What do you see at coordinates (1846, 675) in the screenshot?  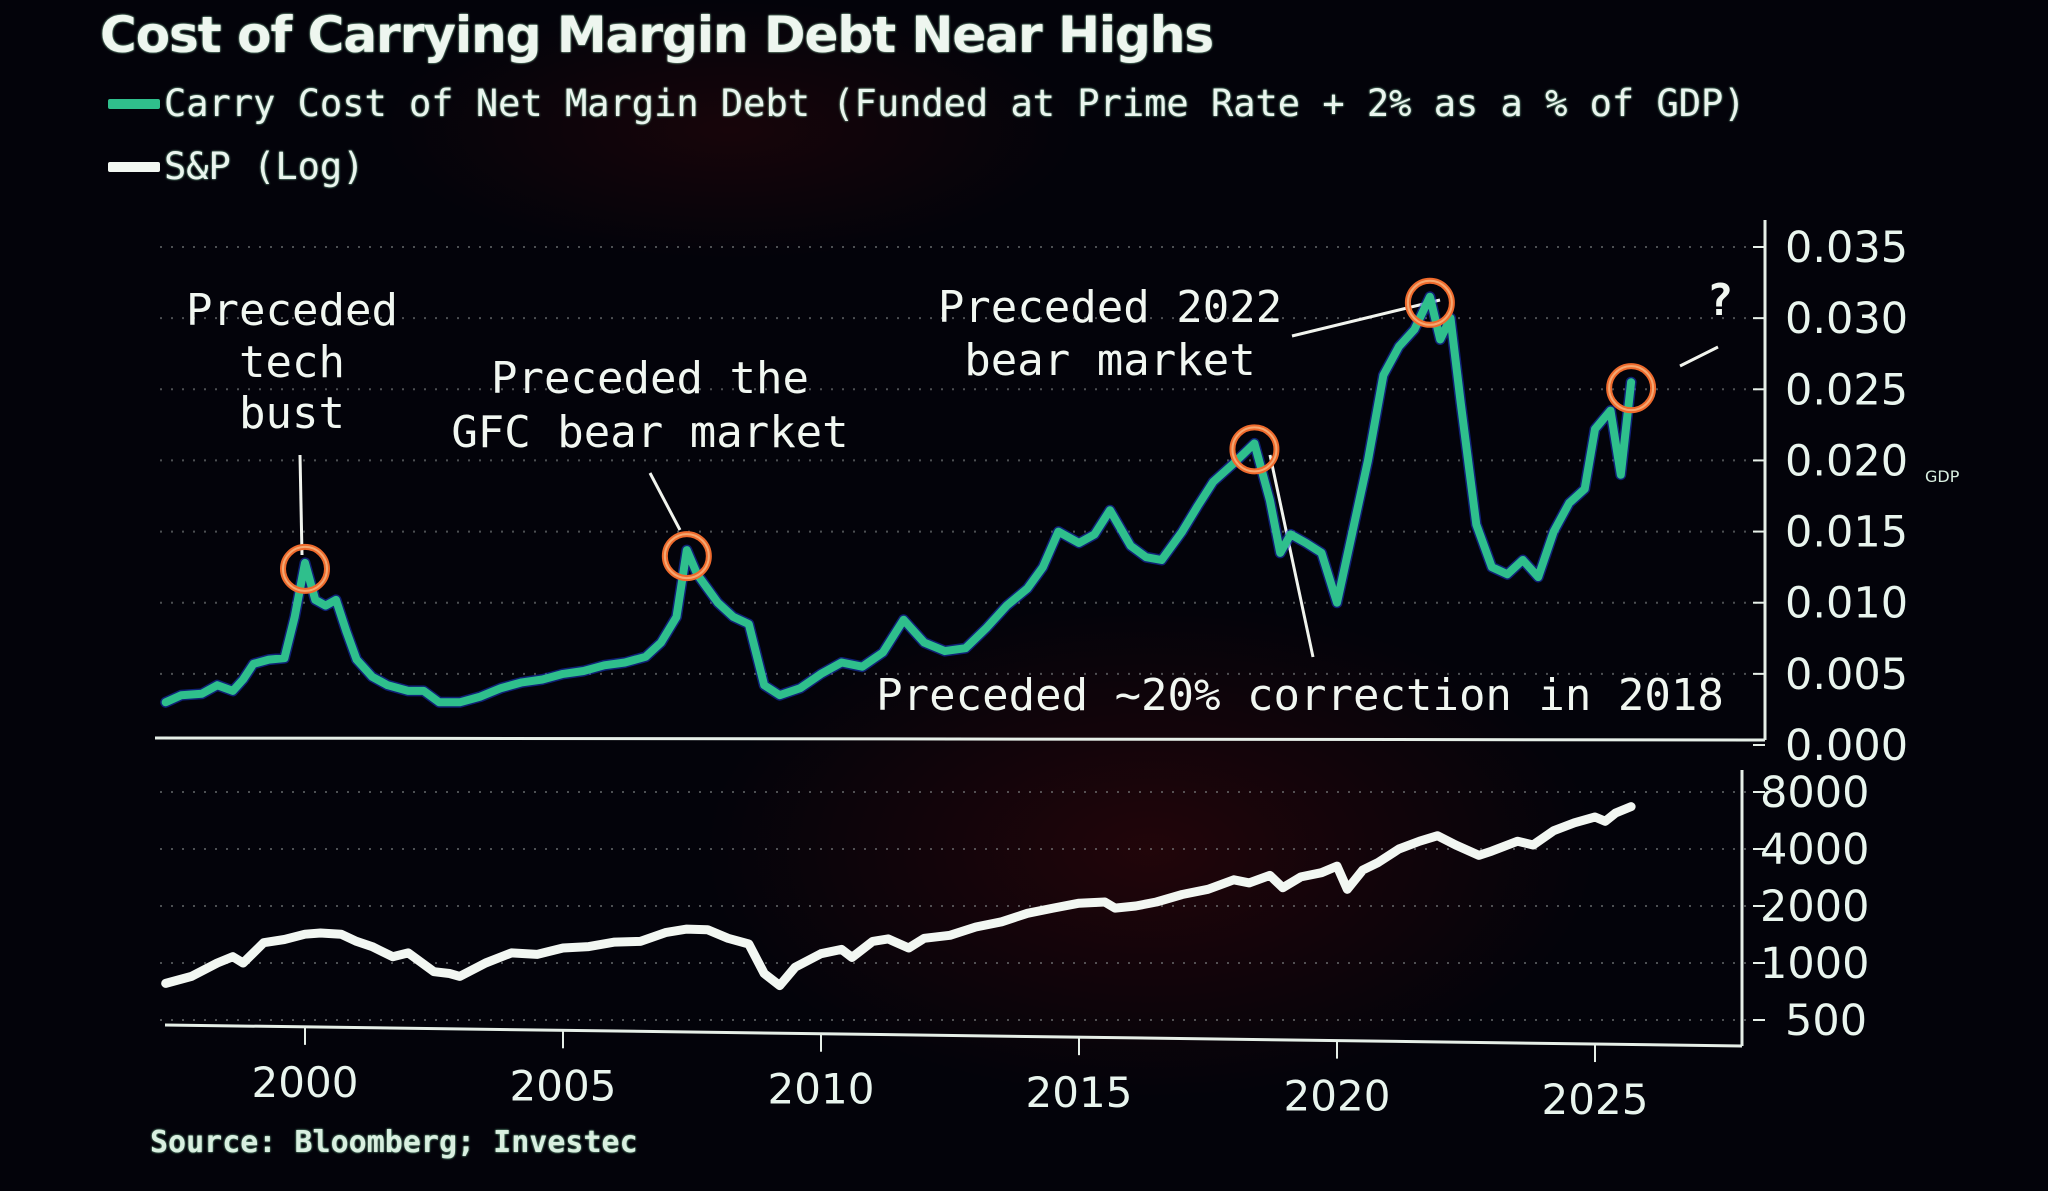 I see `upper-y-tick-label: 0.005` at bounding box center [1846, 675].